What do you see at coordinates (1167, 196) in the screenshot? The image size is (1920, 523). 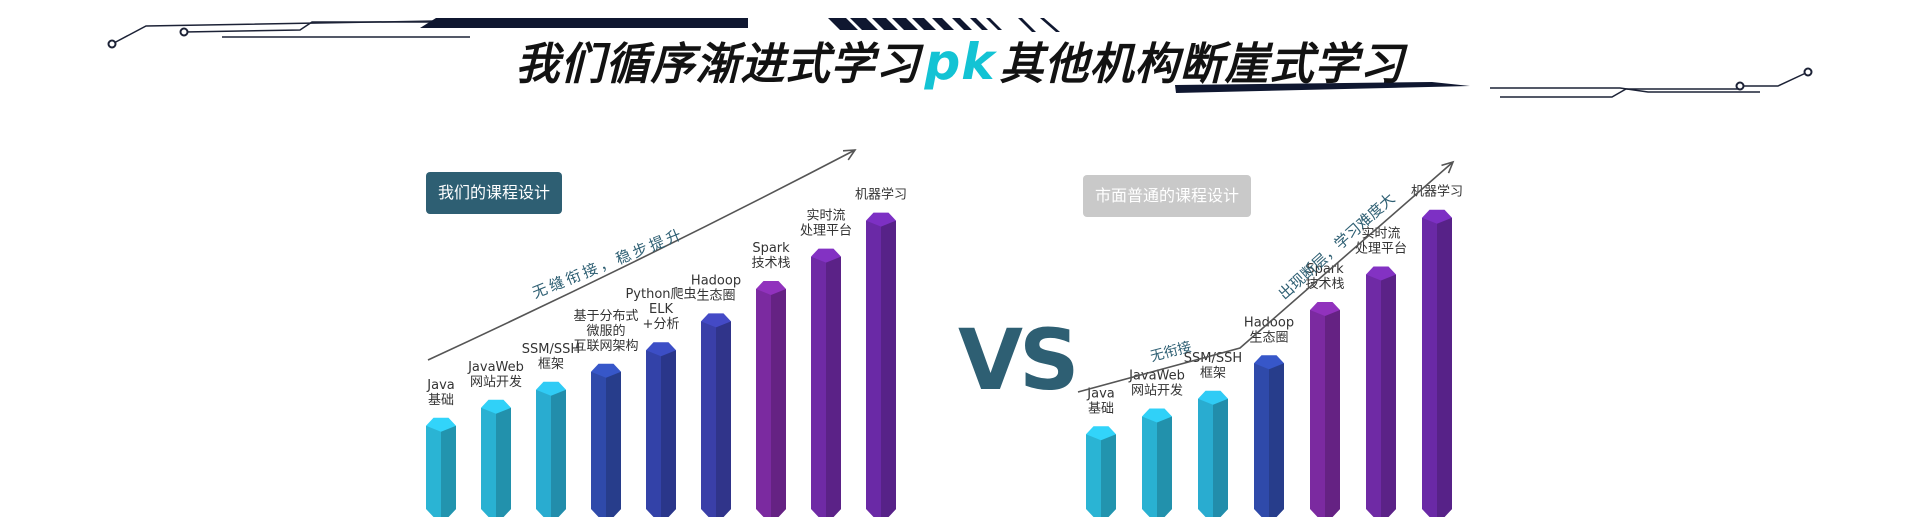 I see `market-course-badge: 市面普通的课程设计` at bounding box center [1167, 196].